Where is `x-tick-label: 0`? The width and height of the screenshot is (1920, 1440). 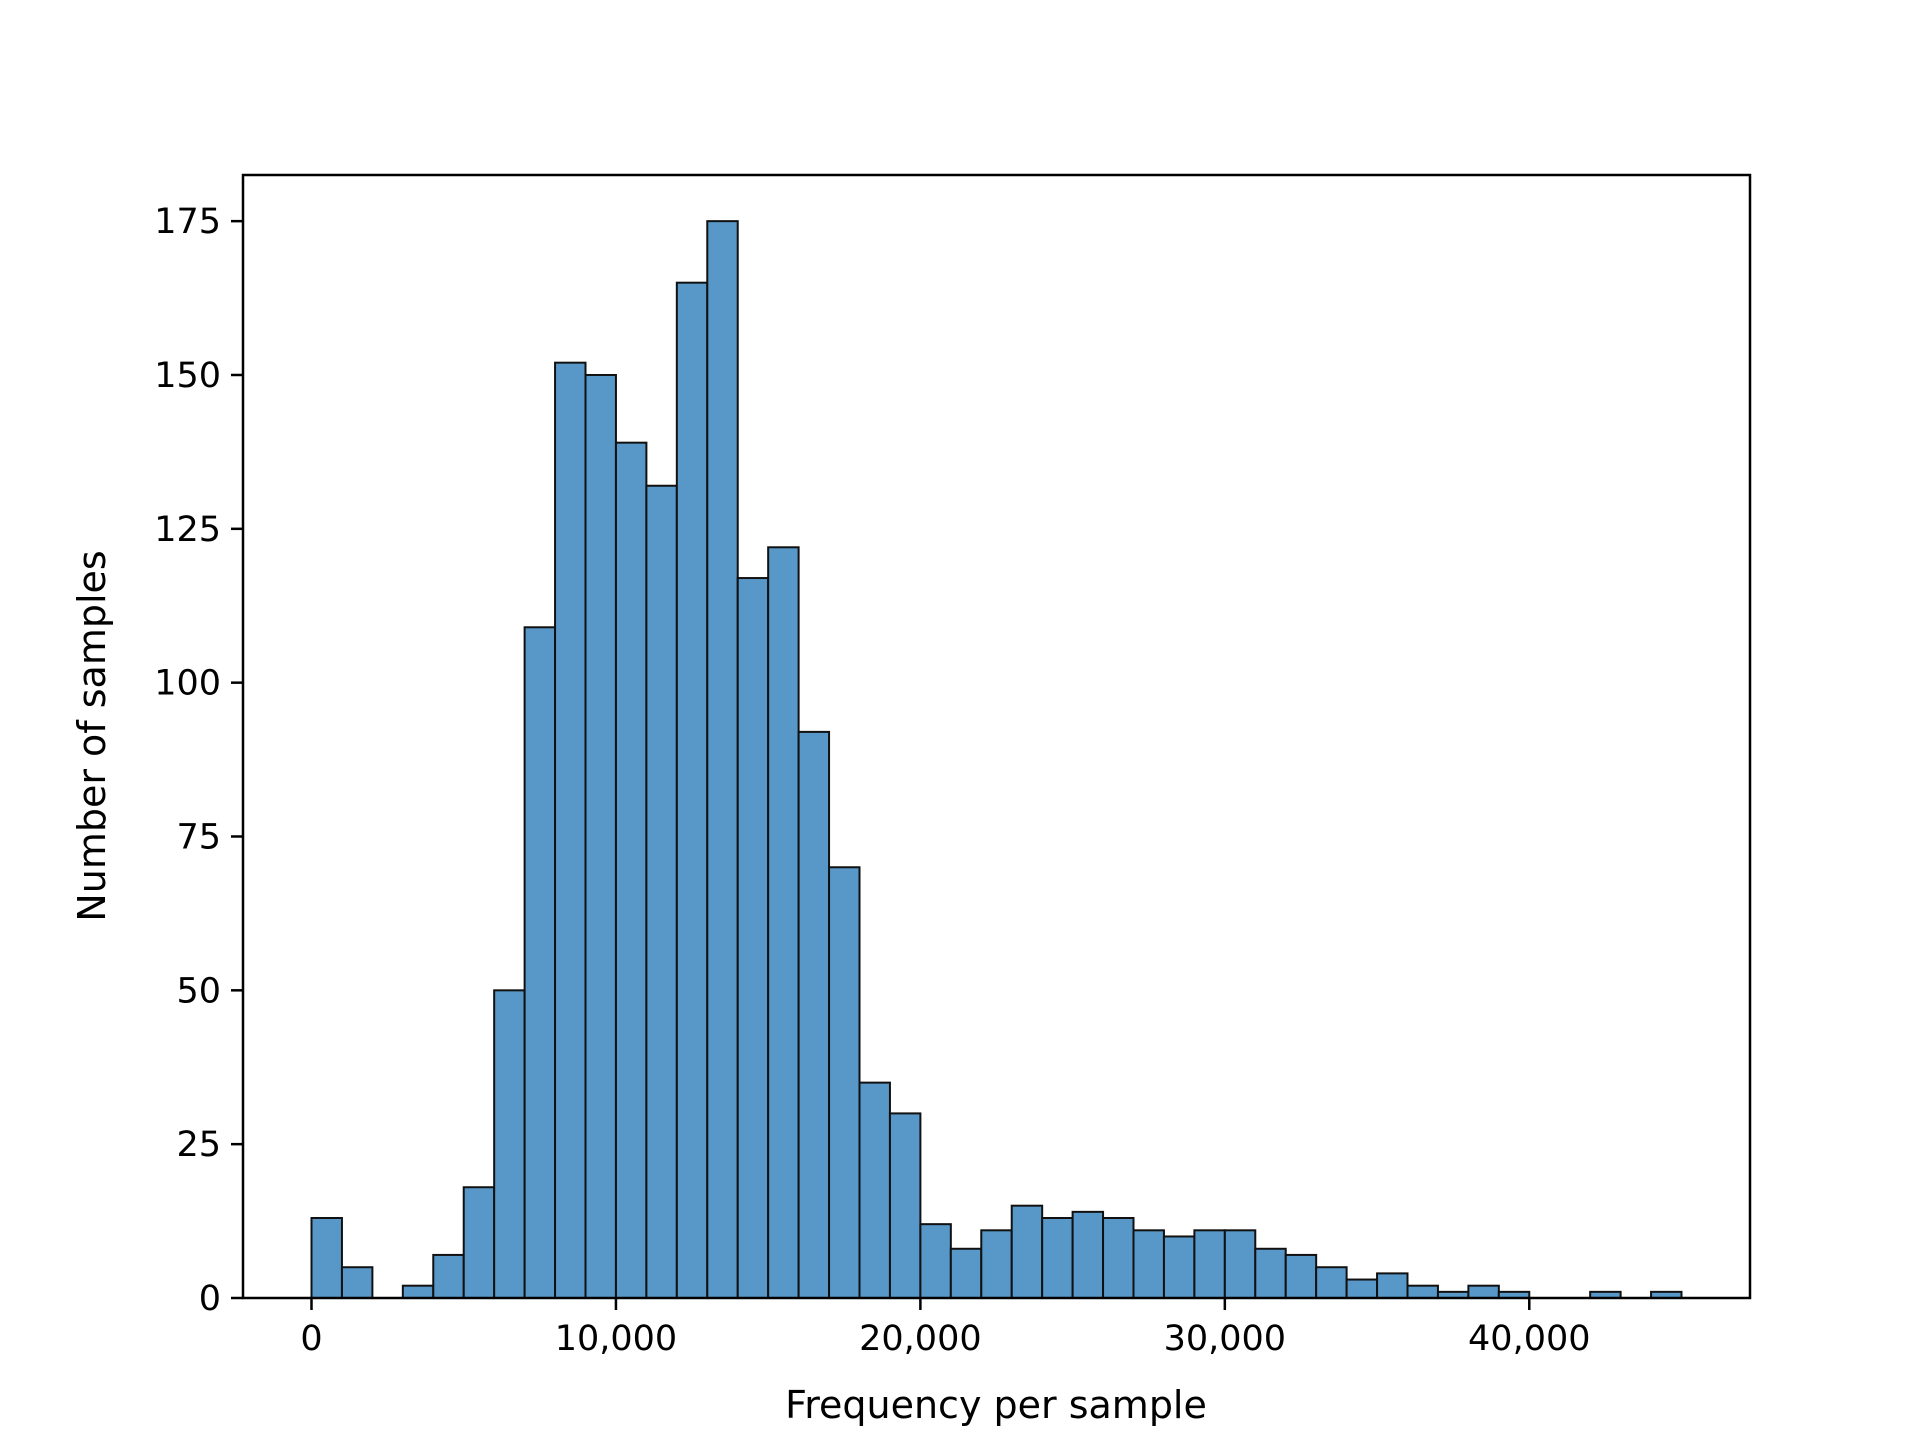
x-tick-label: 0 is located at coordinates (311, 1339).